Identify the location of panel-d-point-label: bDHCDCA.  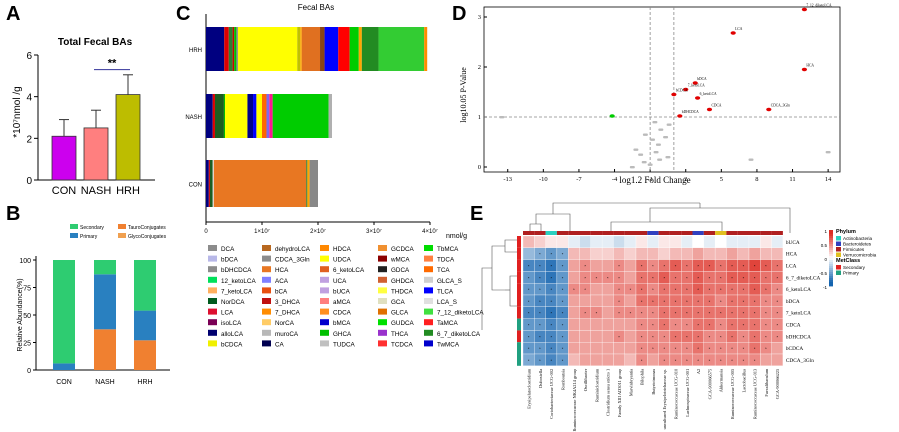
(690, 112).